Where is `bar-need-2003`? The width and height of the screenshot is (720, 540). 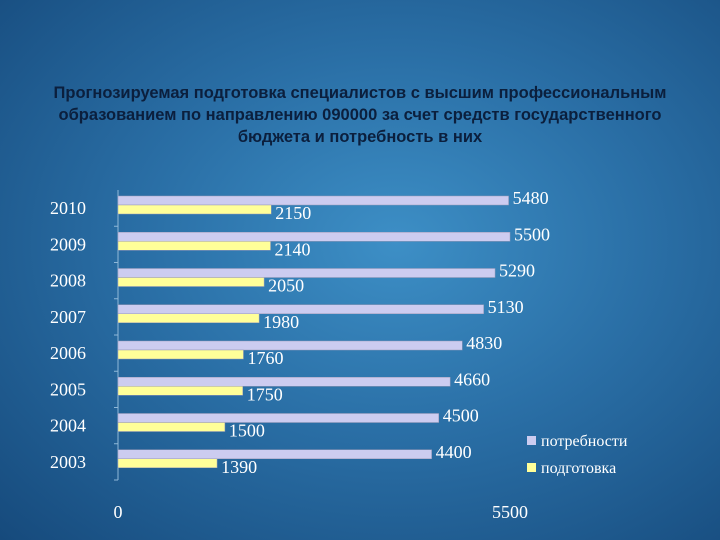 bar-need-2003 is located at coordinates (274, 454).